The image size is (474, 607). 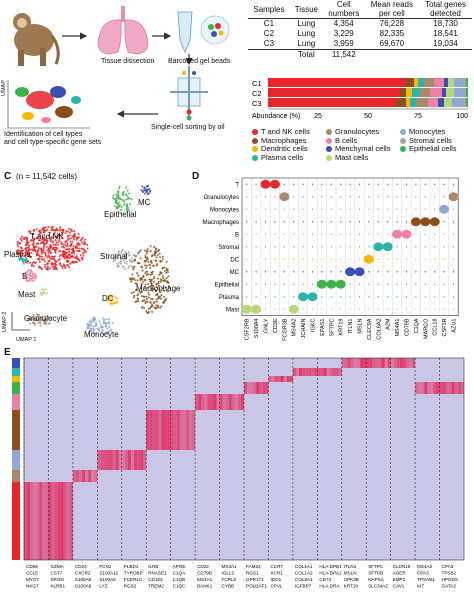 I want to click on violin-gene-label: MSLN, so click(x=361, y=325).